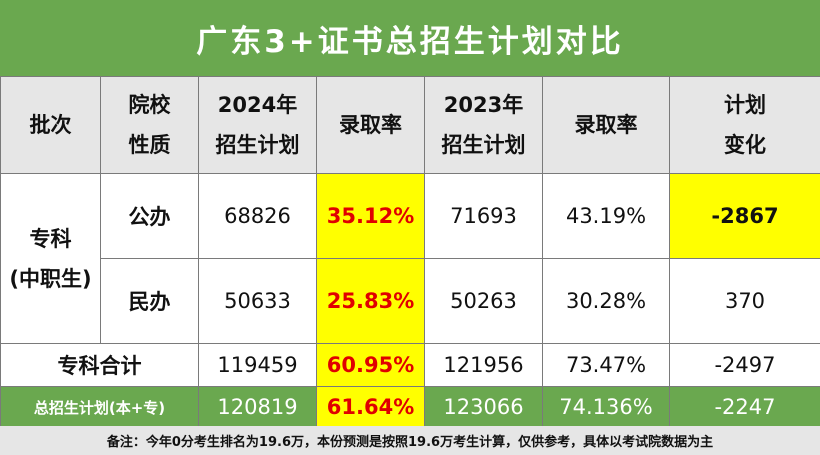  Describe the element at coordinates (149, 145) in the screenshot. I see `header-school-type-line2: 性质` at that location.